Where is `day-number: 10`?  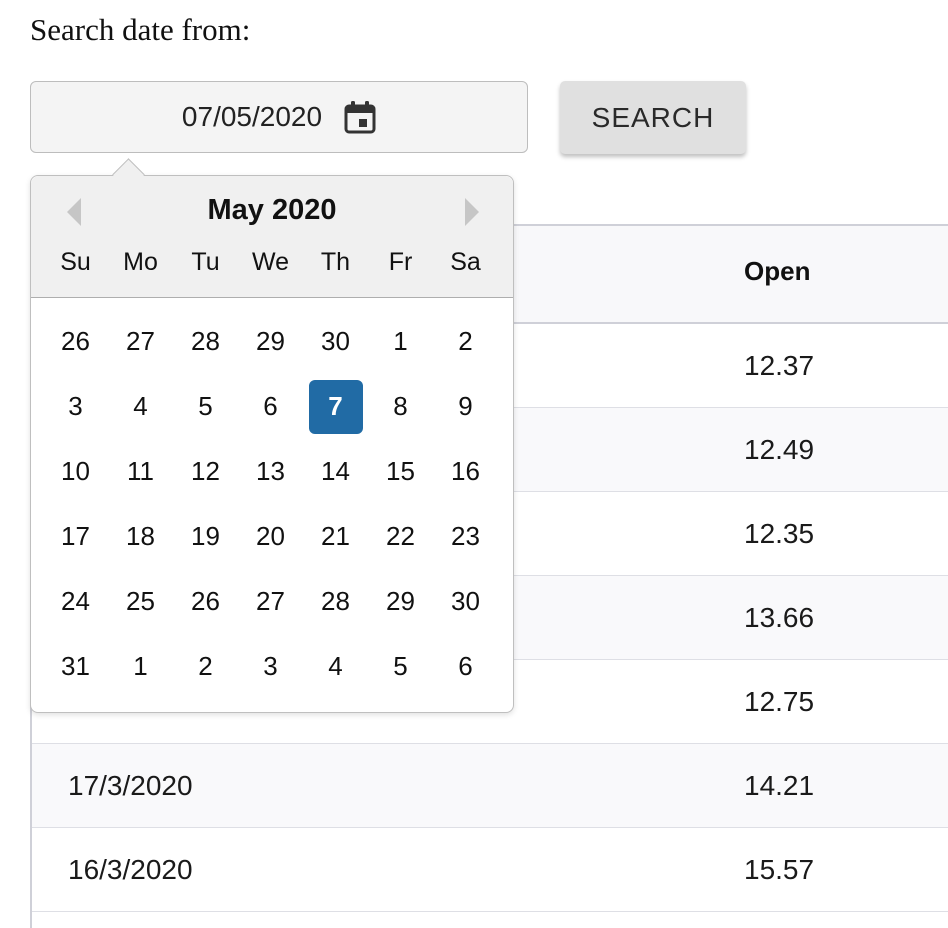 day-number: 10 is located at coordinates (75, 471).